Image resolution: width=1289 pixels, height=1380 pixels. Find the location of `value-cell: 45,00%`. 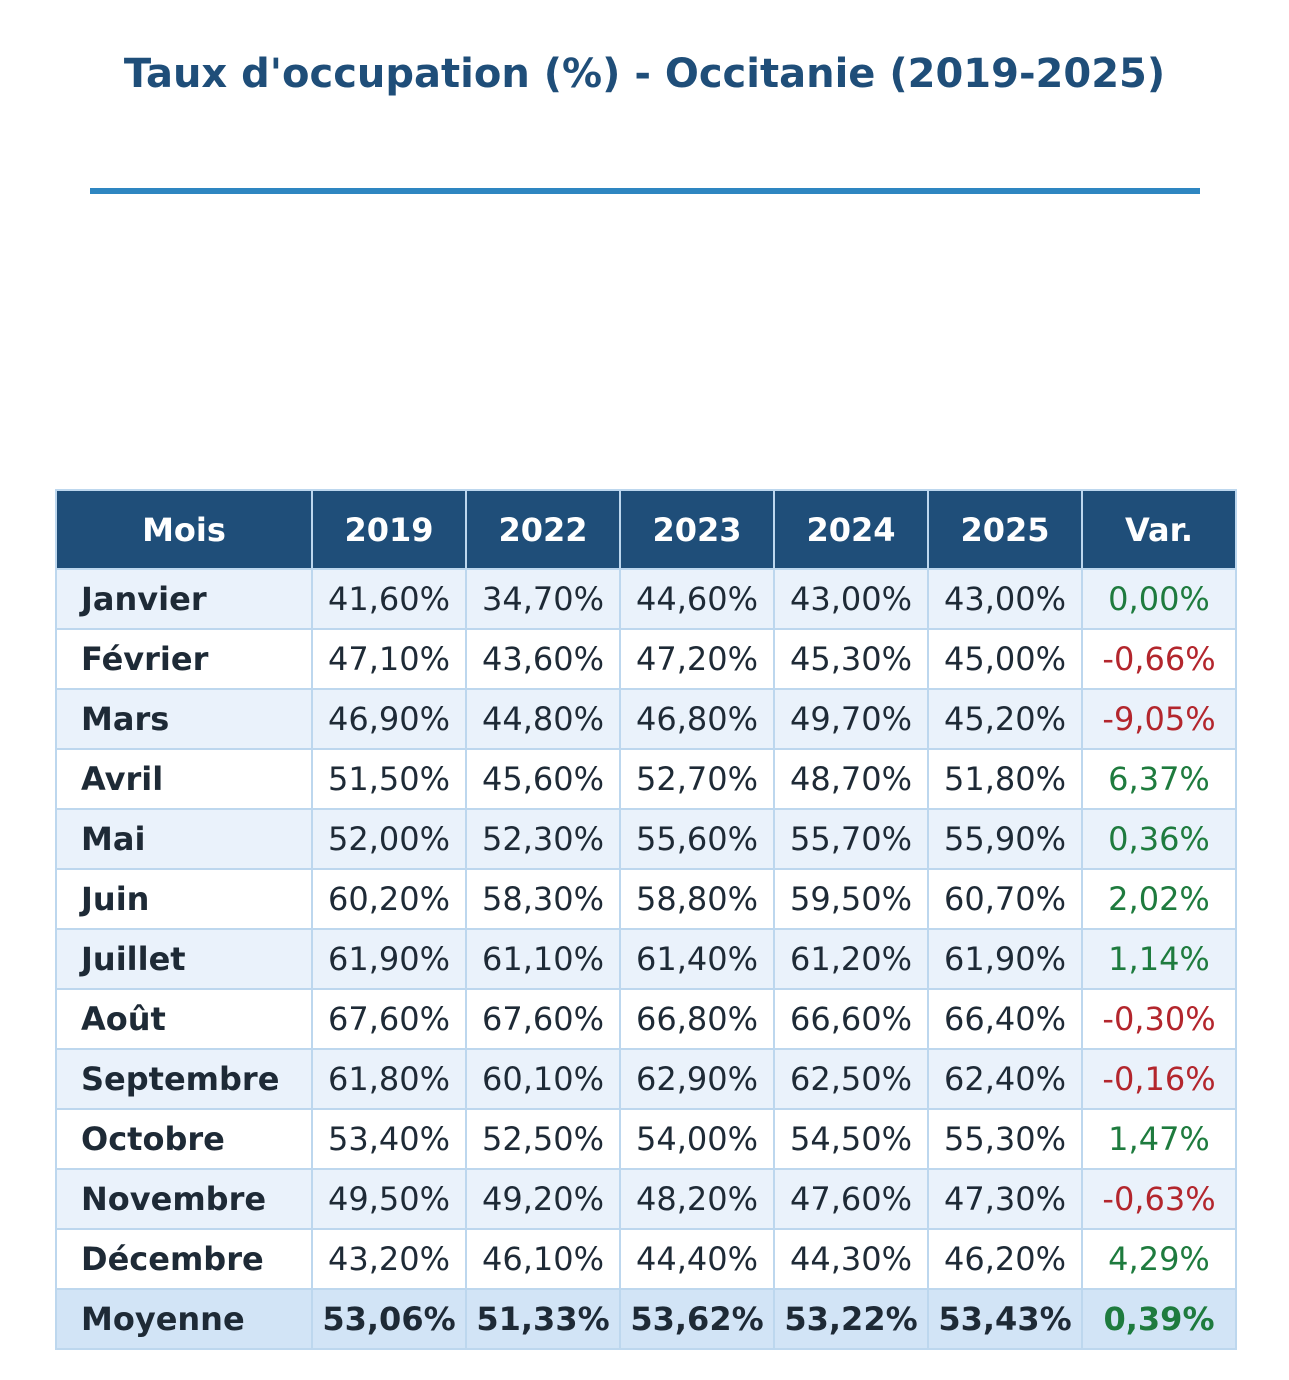

value-cell: 45,00% is located at coordinates (1005, 659).